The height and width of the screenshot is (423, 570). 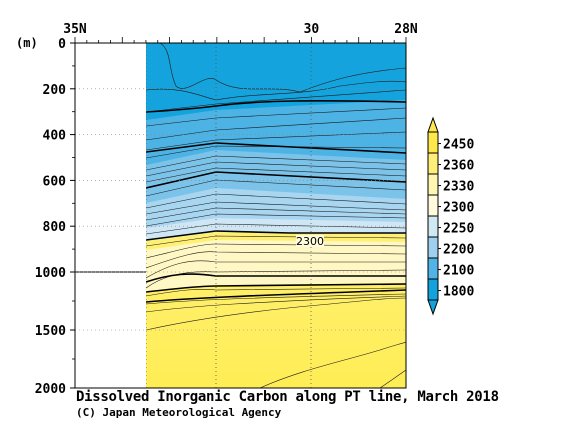 What do you see at coordinates (312, 29) in the screenshot?
I see `x-tick-label: 30` at bounding box center [312, 29].